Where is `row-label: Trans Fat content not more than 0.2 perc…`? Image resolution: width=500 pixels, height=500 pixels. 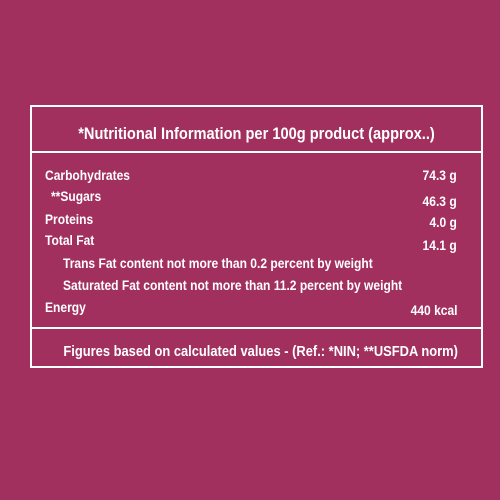
row-label: Trans Fat content not more than 0.2 perc… is located at coordinates (218, 263).